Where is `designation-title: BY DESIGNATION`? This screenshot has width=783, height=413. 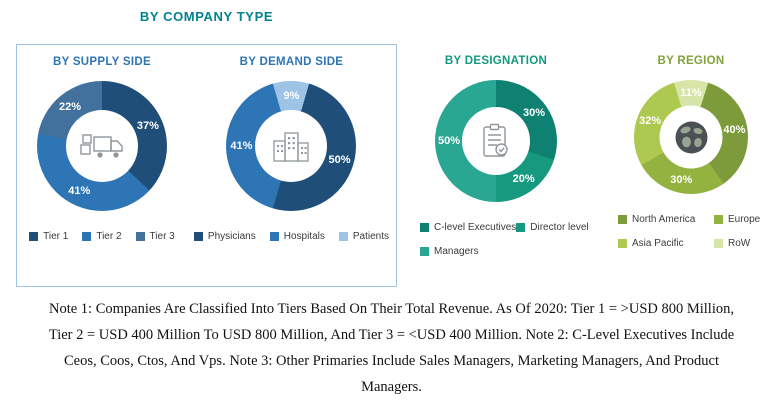
designation-title: BY DESIGNATION is located at coordinates (496, 61).